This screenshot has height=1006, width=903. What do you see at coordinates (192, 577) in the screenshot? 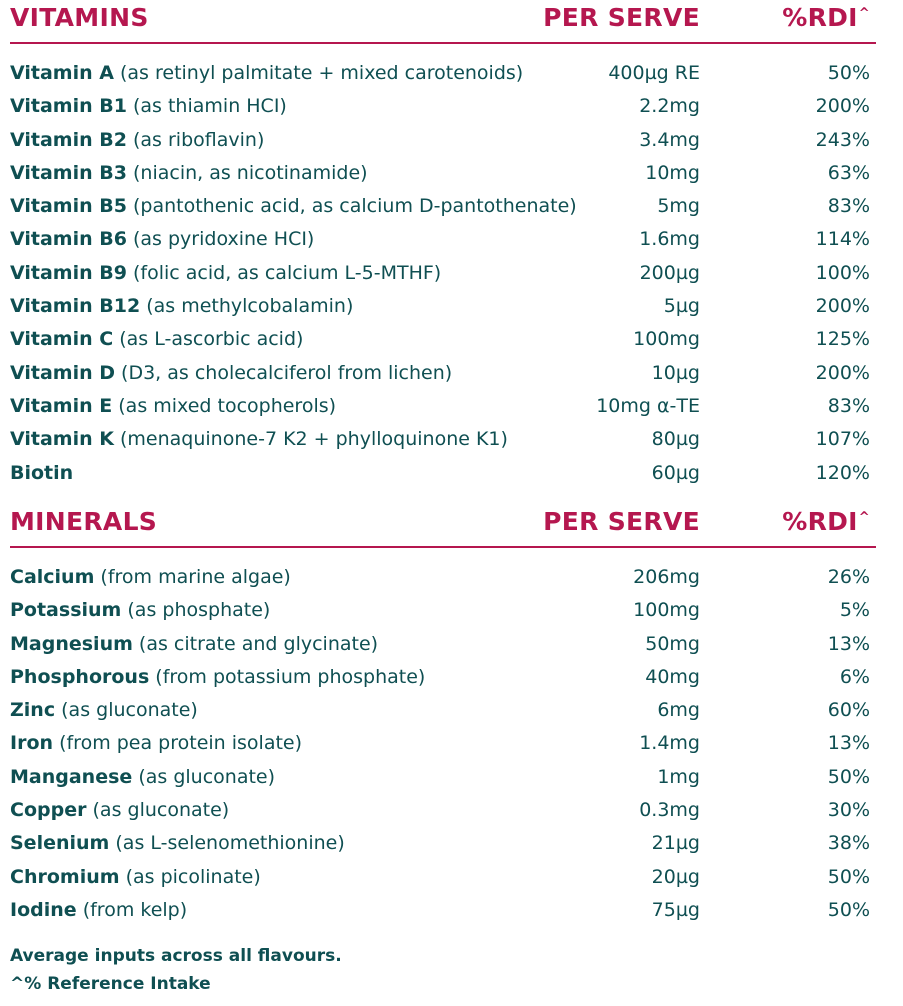
I see `nutrient-source: (from marine algae)` at bounding box center [192, 577].